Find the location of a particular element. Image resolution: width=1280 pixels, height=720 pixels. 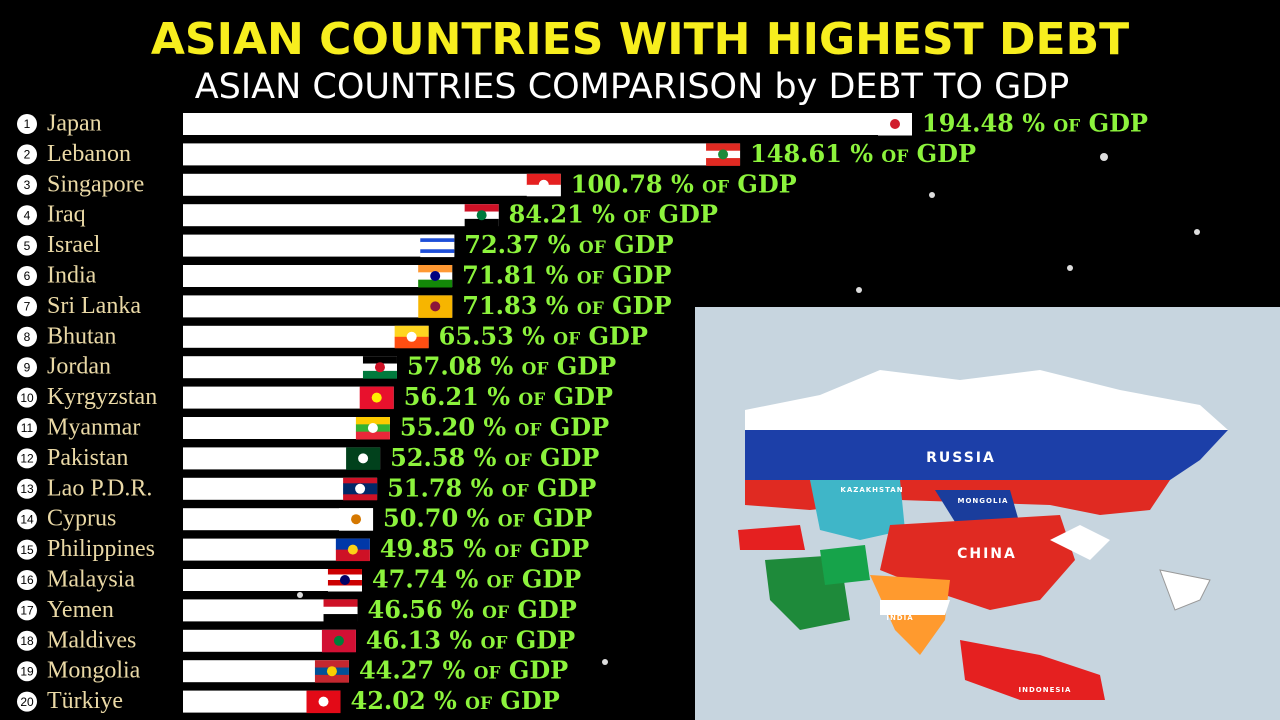

value-label: 65.53 % of GDP is located at coordinates (543, 335).